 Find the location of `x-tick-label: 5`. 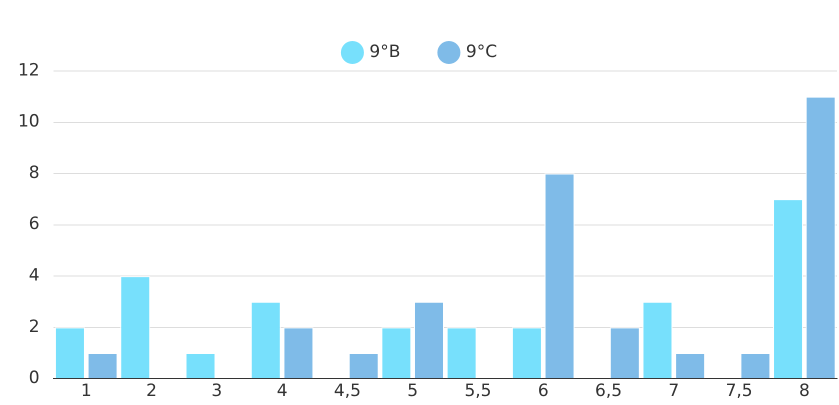

x-tick-label: 5 is located at coordinates (412, 391).